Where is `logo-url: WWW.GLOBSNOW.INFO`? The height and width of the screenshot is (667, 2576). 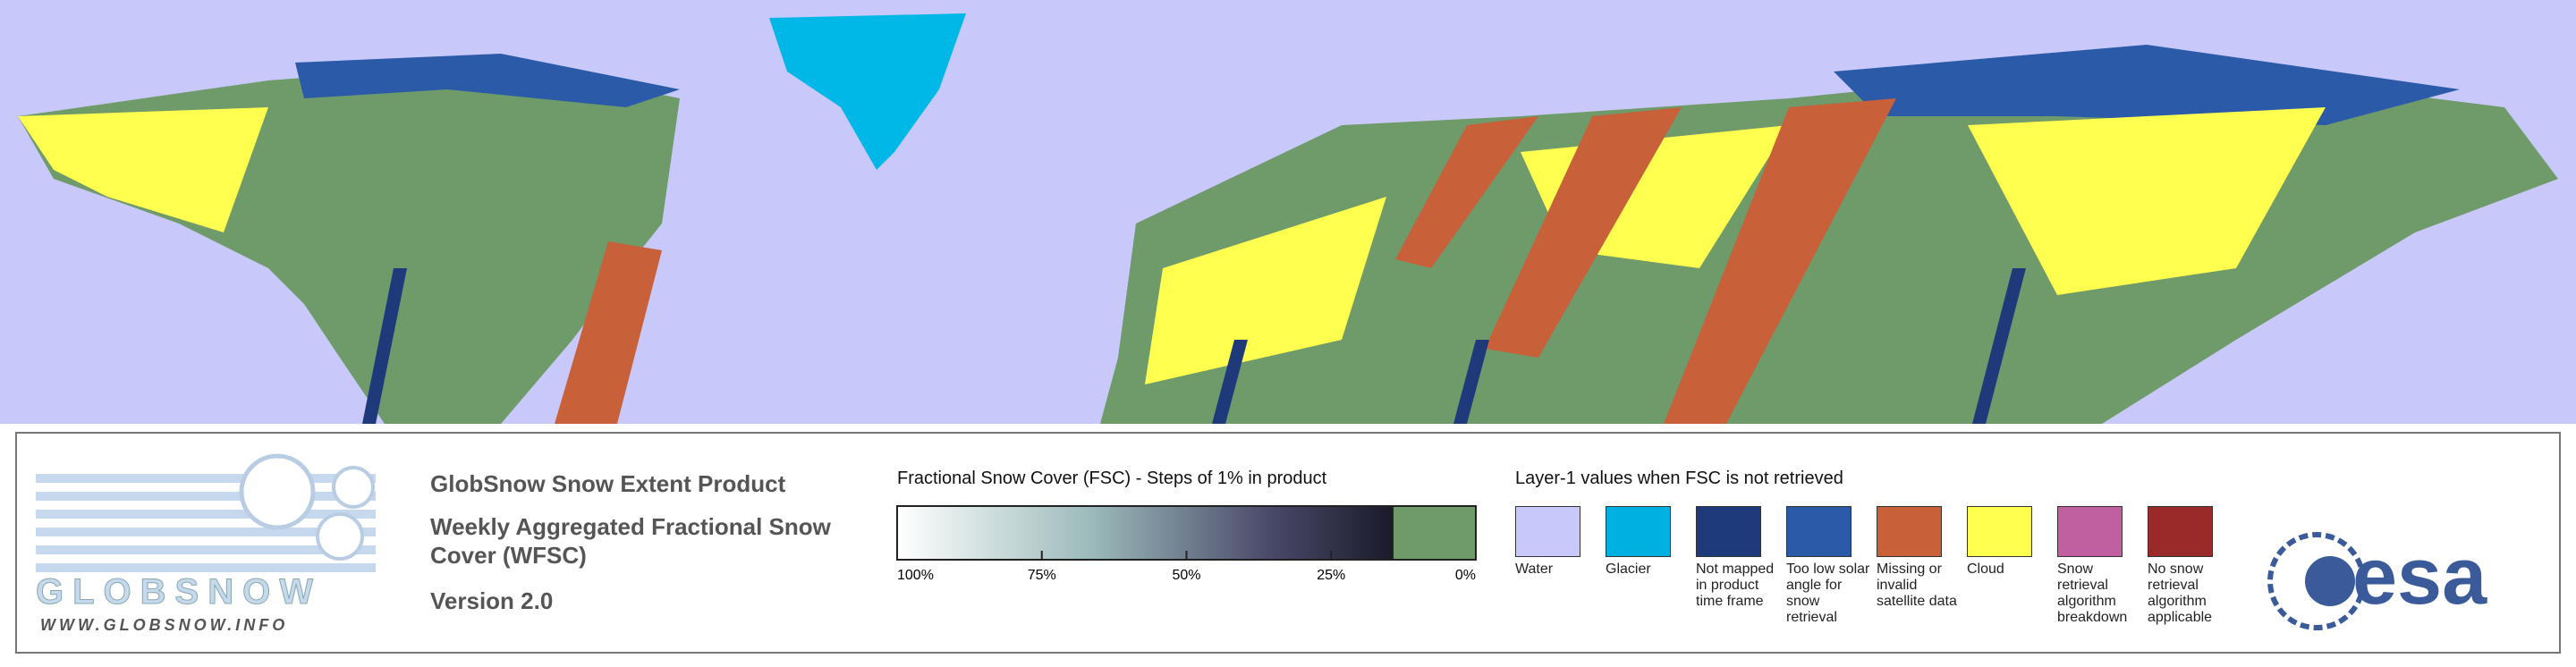
logo-url: WWW.GLOBSNOW.INFO is located at coordinates (164, 625).